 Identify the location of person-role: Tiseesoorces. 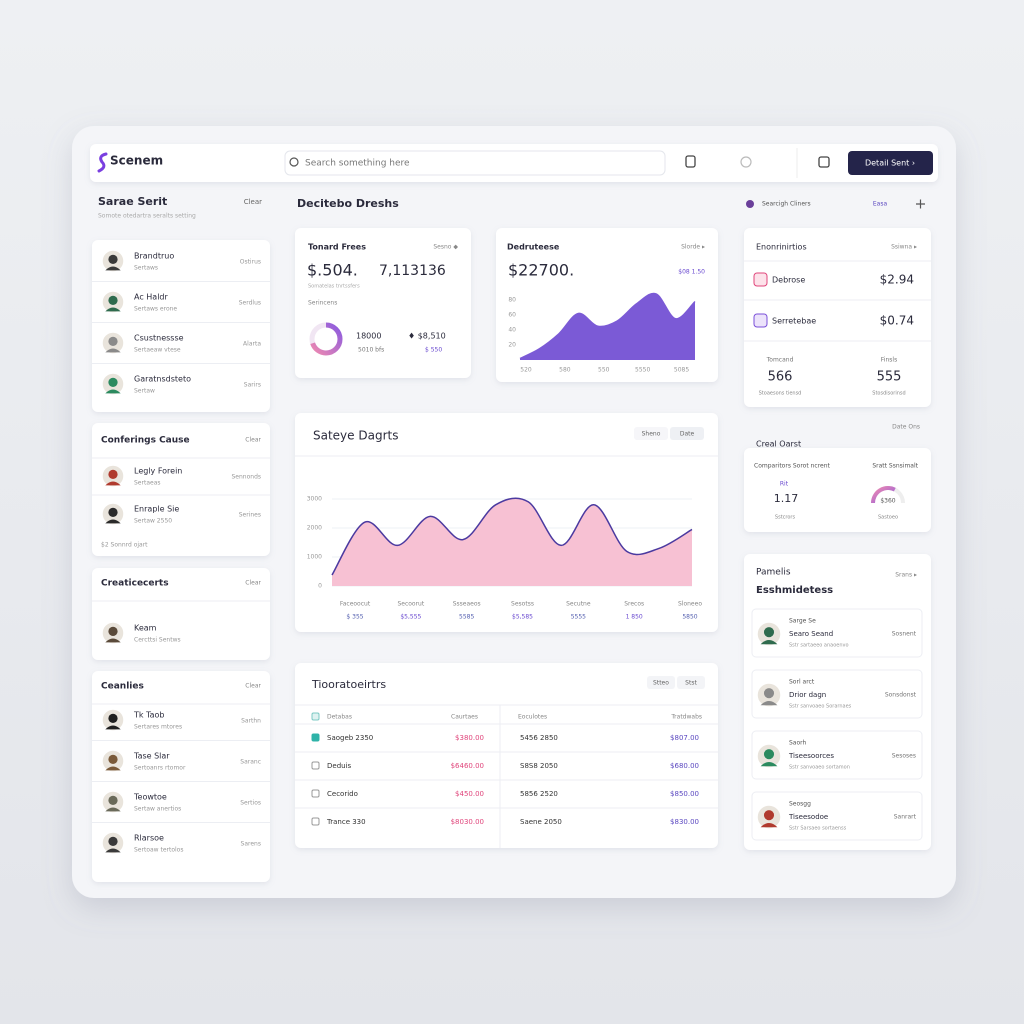
(811, 756).